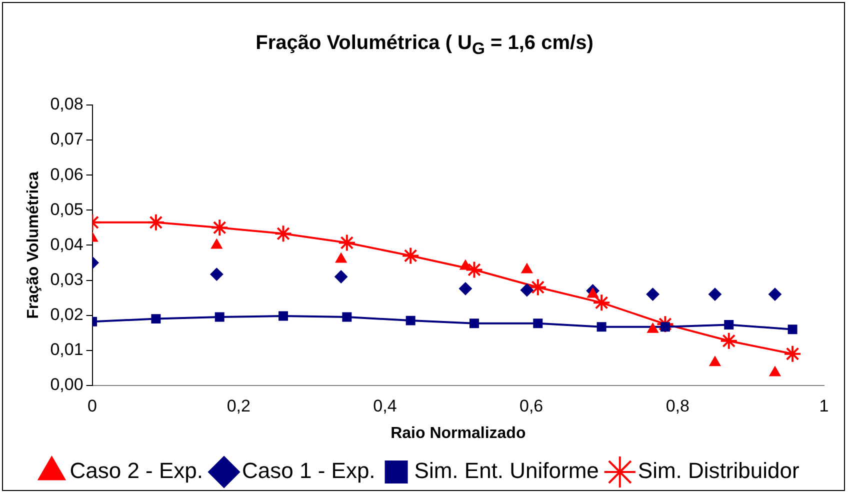  I want to click on y-tick-label: 0,03, so click(67, 279).